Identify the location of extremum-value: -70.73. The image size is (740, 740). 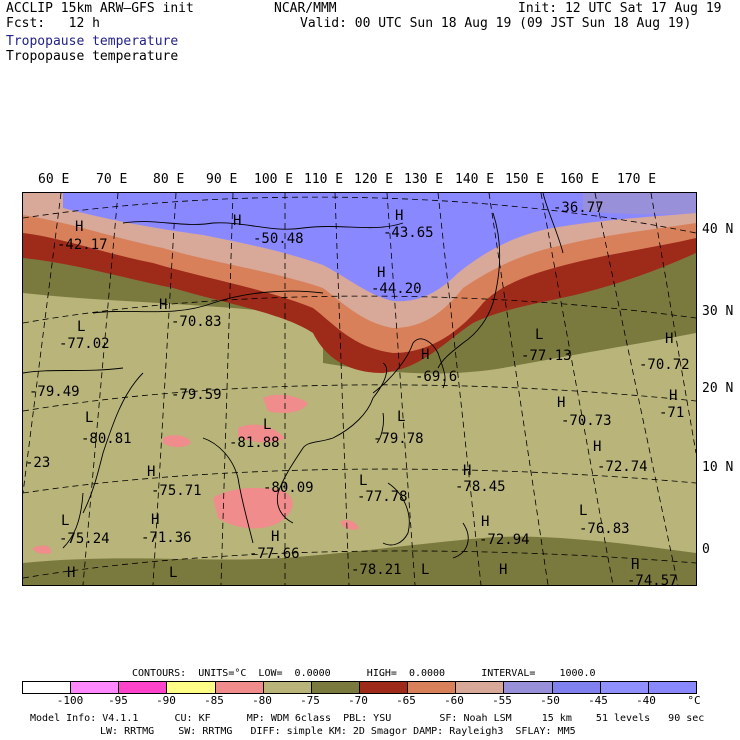
(586, 421).